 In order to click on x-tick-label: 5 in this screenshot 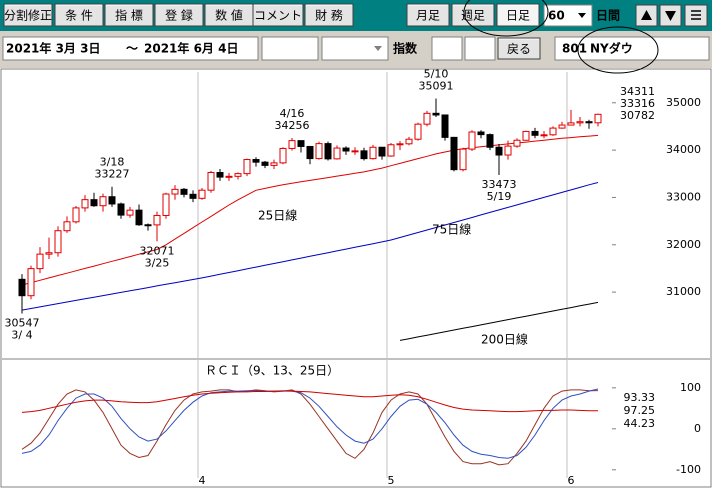, I will do `click(391, 480)`.